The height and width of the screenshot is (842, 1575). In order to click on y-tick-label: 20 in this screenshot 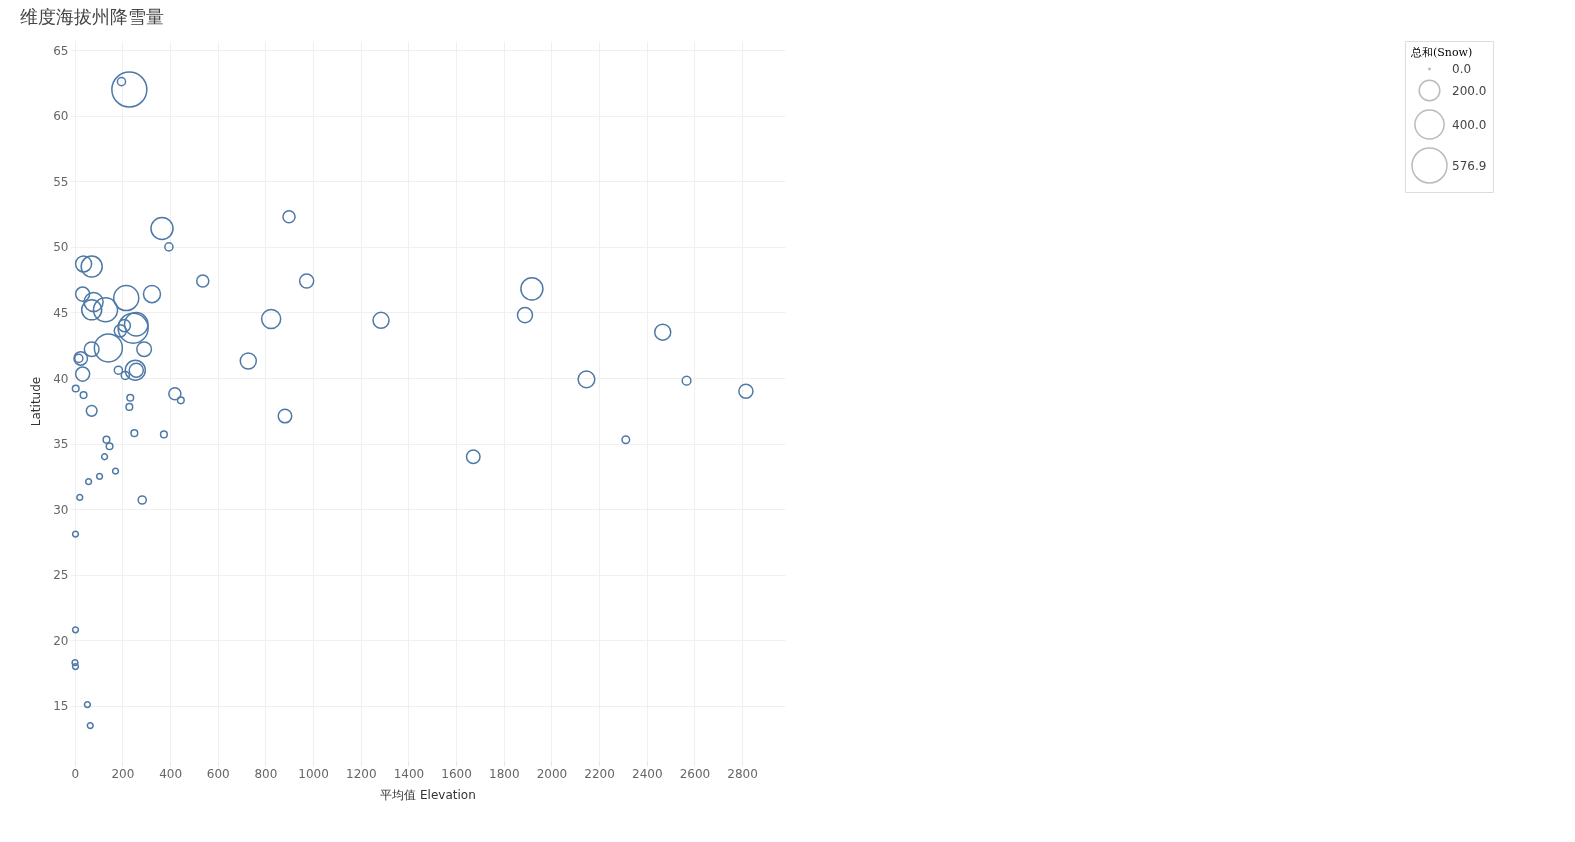, I will do `click(61, 640)`.